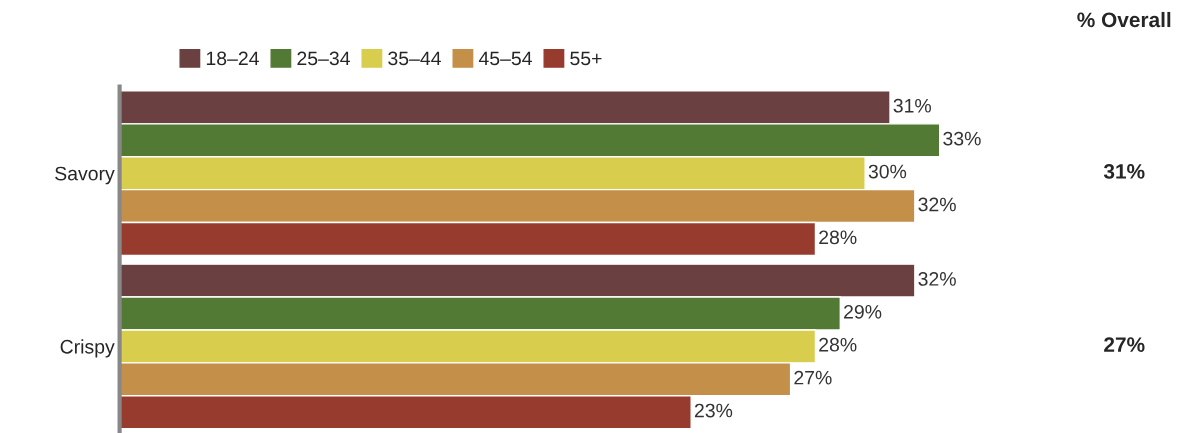 The width and height of the screenshot is (1196, 433). I want to click on text: % Overall, so click(1124, 19).